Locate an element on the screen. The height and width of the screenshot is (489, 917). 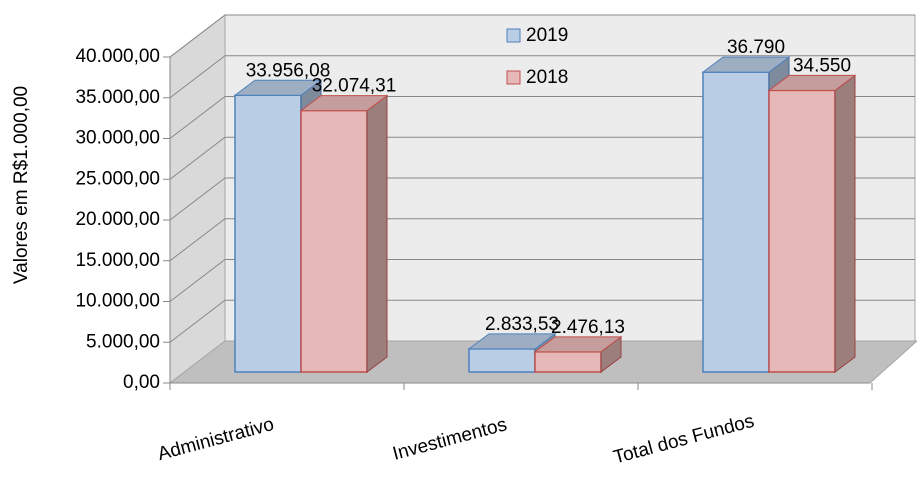
y-tick-label: 5.000,00 is located at coordinates (123, 341).